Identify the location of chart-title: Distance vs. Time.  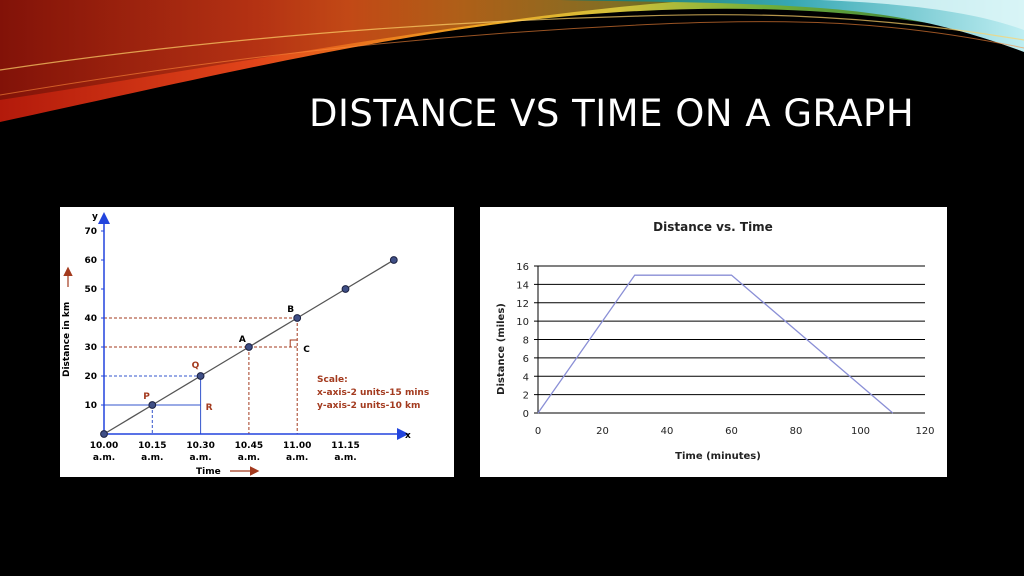
(713, 227).